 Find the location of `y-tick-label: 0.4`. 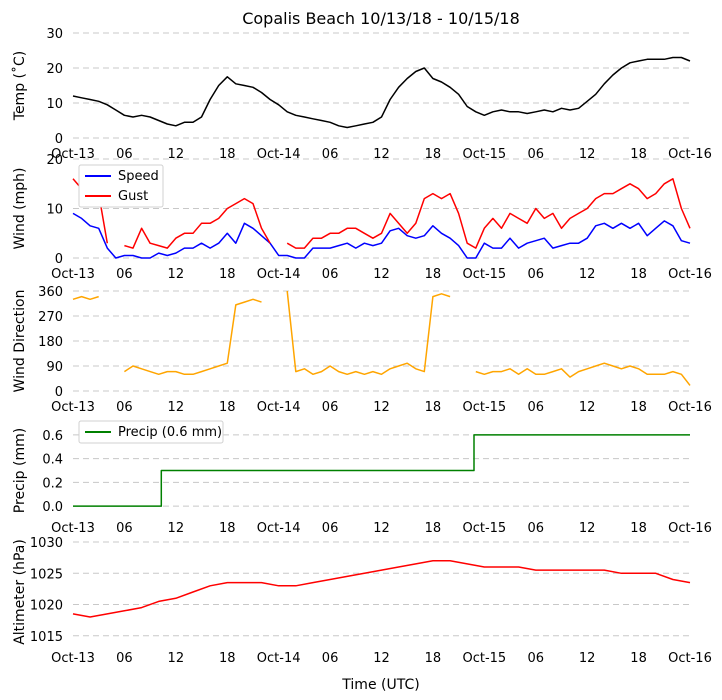

y-tick-label: 0.4 is located at coordinates (52, 460).